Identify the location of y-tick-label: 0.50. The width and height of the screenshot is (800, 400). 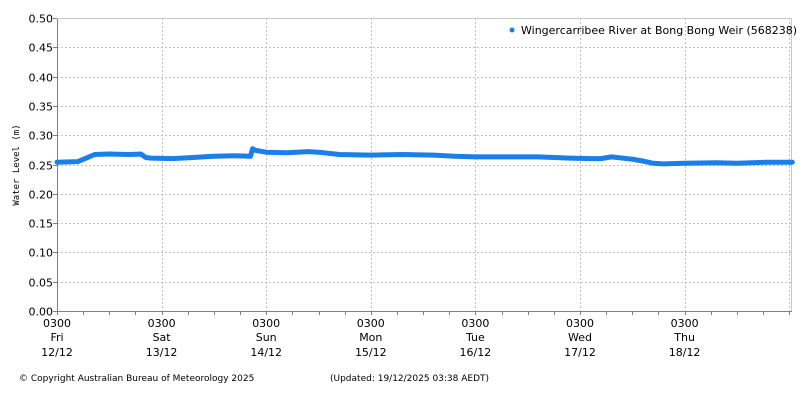
(41, 19).